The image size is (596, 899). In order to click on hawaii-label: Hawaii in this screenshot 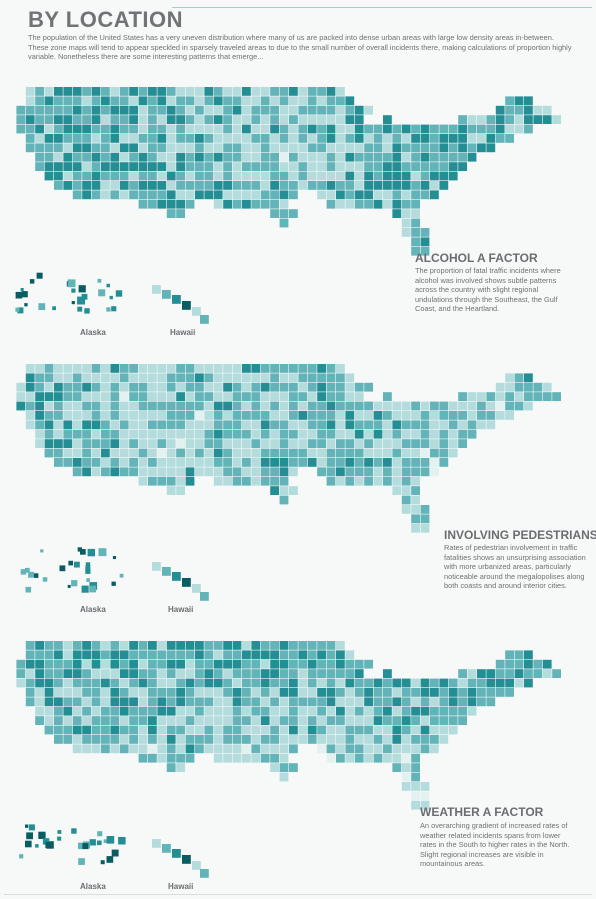, I will do `click(181, 609)`.